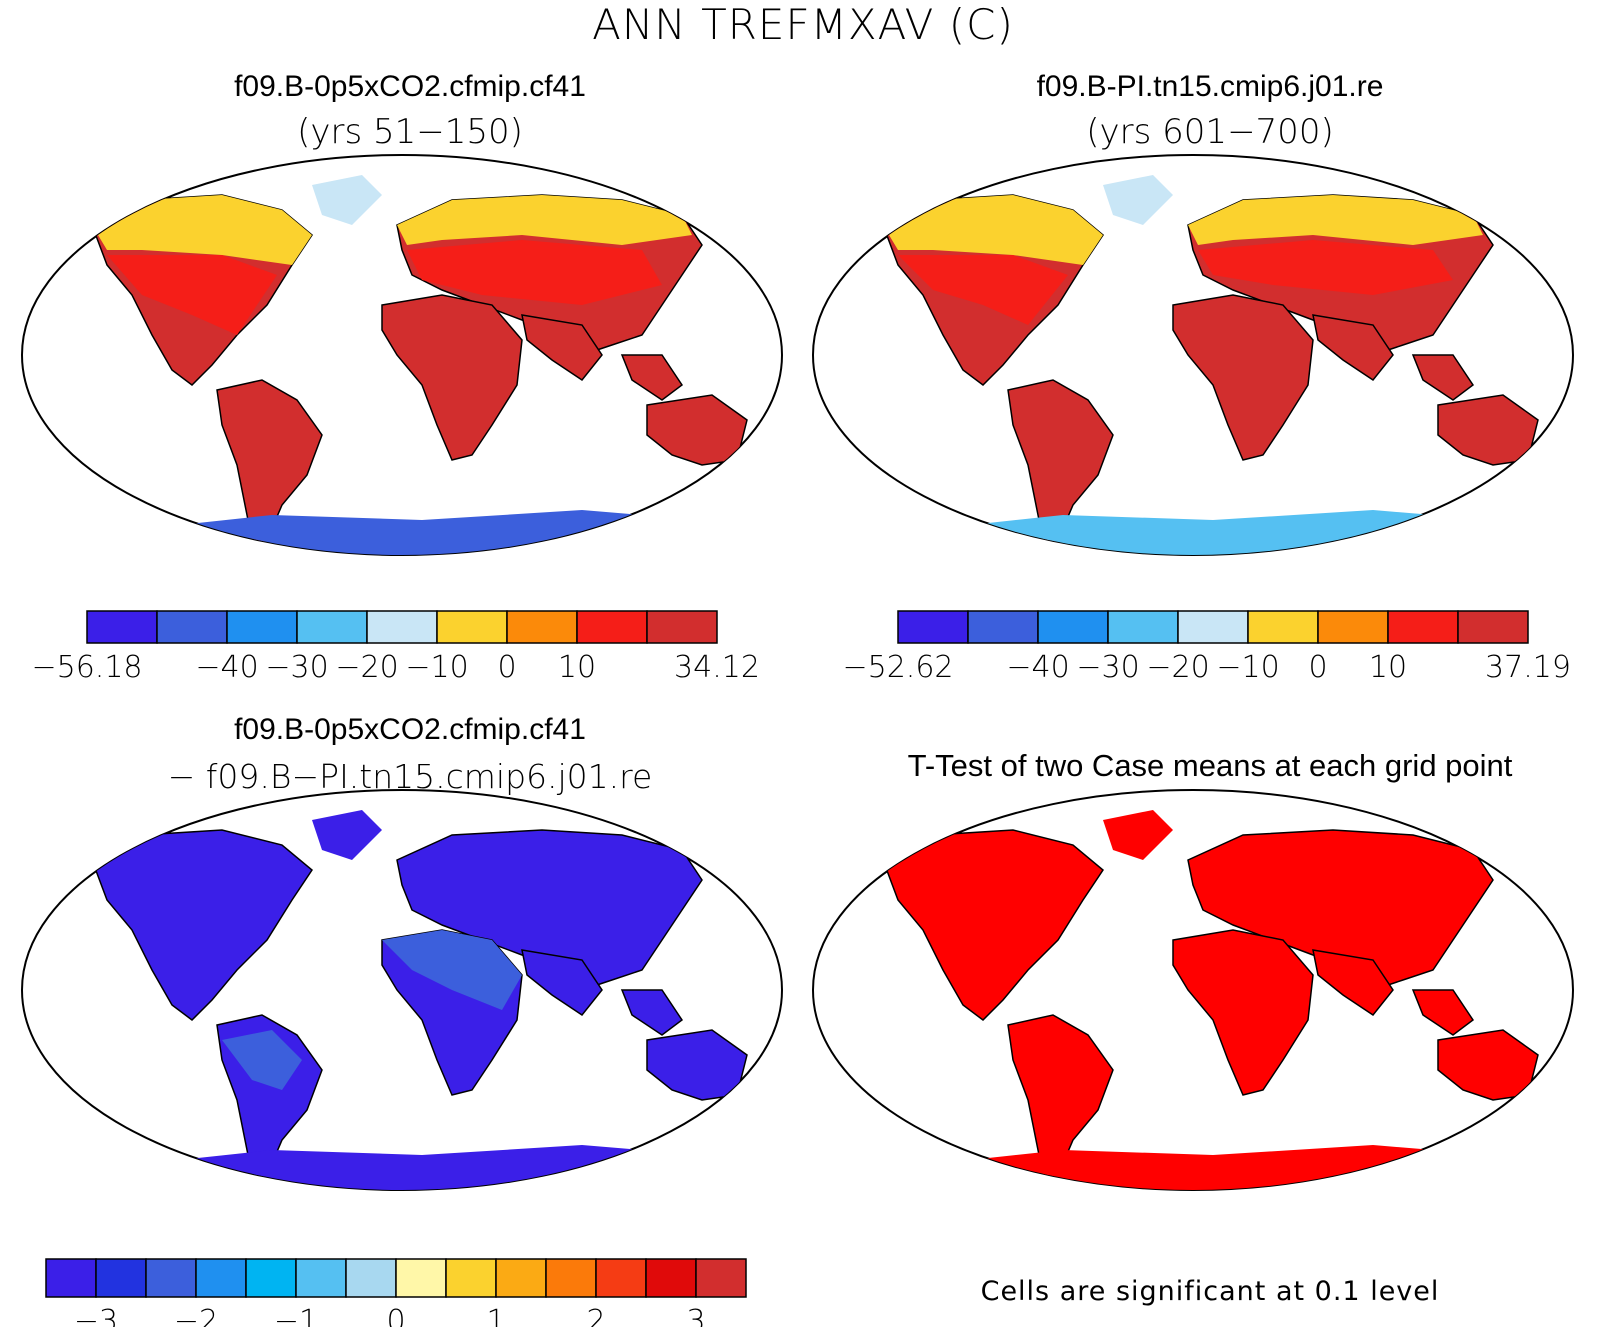 The width and height of the screenshot is (1606, 1327). Describe the element at coordinates (410, 132) in the screenshot. I see `panel-subtitle-top-left: (yrs 51−150)` at that location.